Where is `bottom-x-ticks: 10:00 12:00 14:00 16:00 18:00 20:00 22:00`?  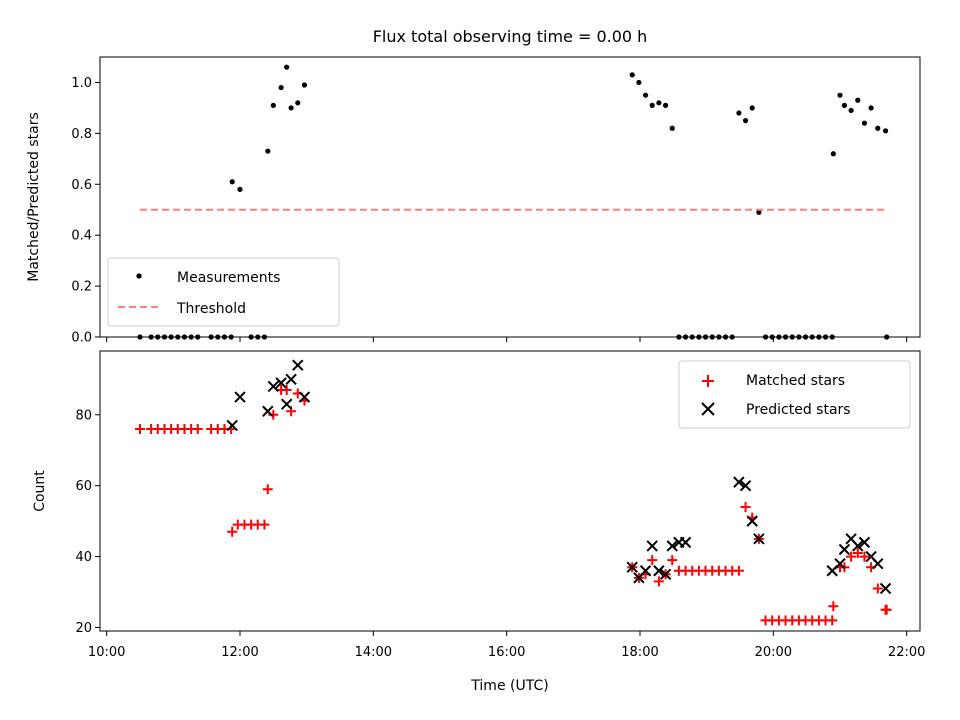
bottom-x-ticks: 10:00 12:00 14:00 16:00 18:00 20:00 22:00 is located at coordinates (506, 645).